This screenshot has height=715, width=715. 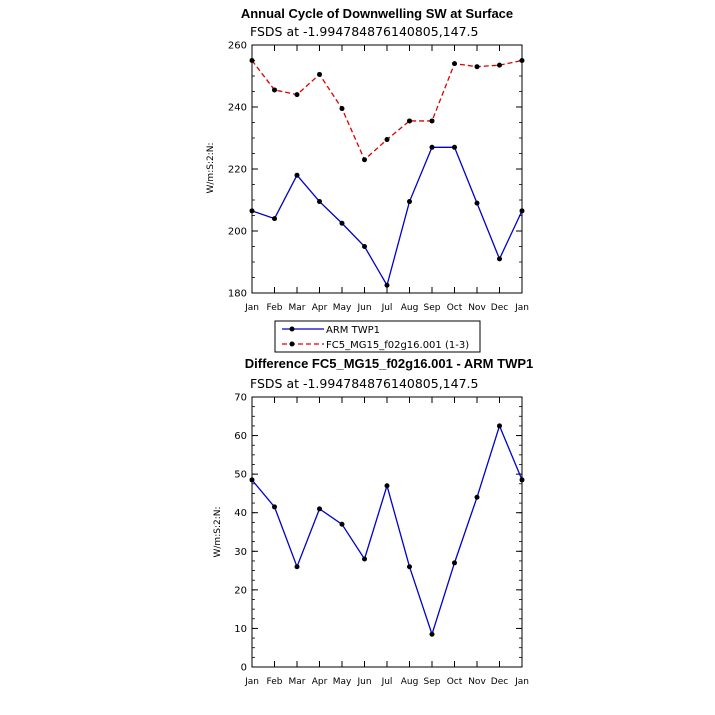 What do you see at coordinates (353, 330) in the screenshot?
I see `legend-label-arm: ARM TWP1` at bounding box center [353, 330].